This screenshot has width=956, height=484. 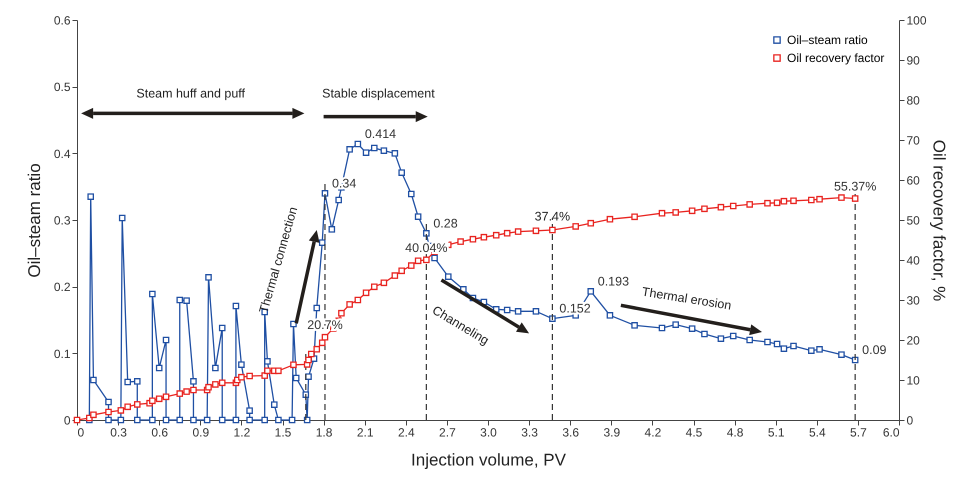 What do you see at coordinates (913, 381) in the screenshot?
I see `y2-tick-label: 10` at bounding box center [913, 381].